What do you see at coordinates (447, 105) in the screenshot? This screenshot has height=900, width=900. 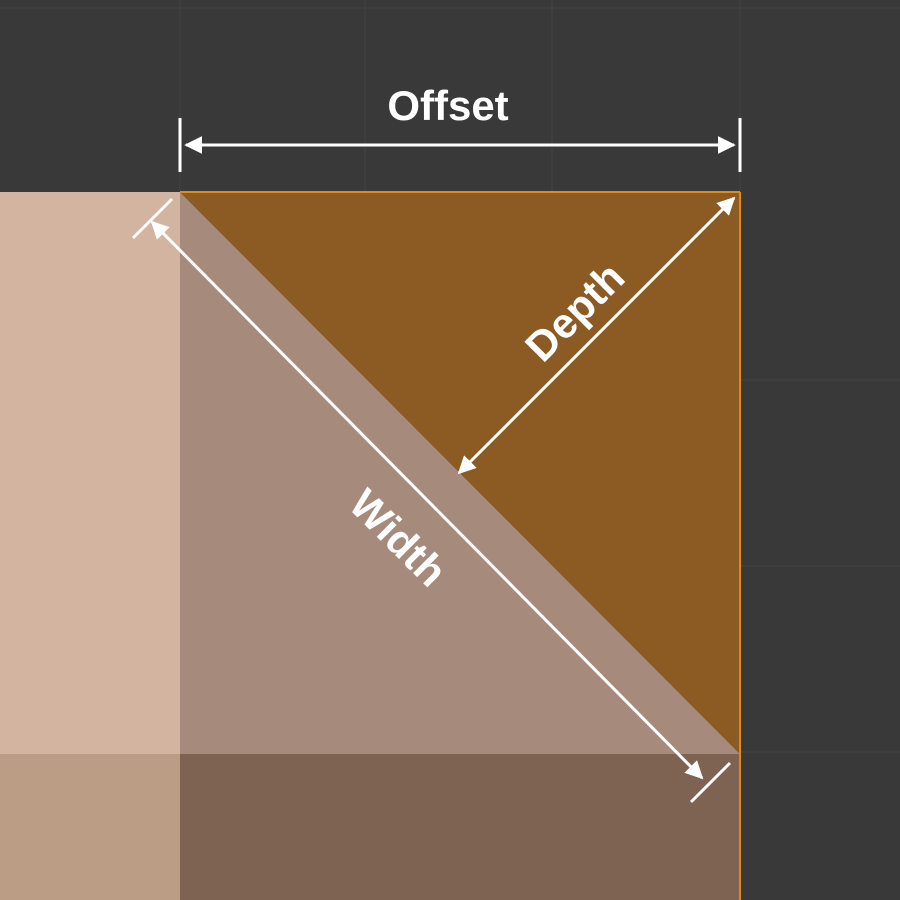 I see `offset-label: Offset` at bounding box center [447, 105].